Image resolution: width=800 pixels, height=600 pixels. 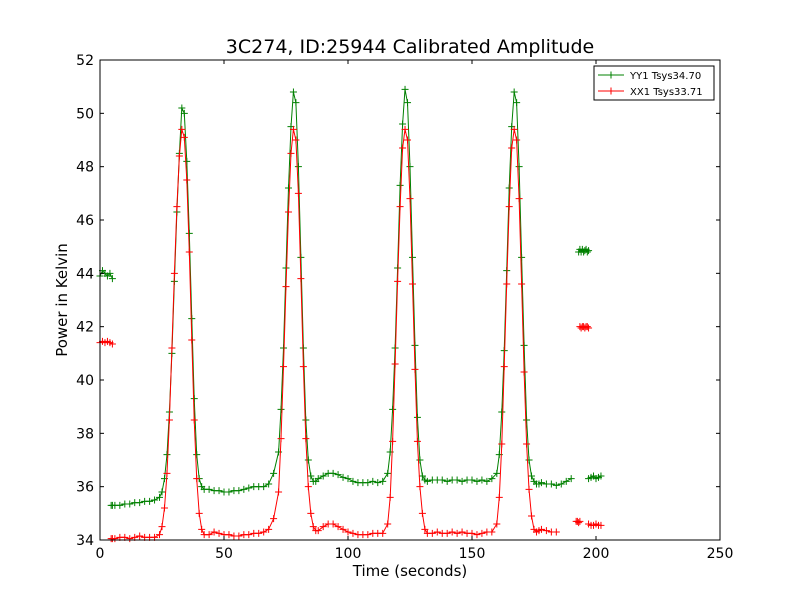 What do you see at coordinates (100, 554) in the screenshot?
I see `x-tick-label: 0` at bounding box center [100, 554].